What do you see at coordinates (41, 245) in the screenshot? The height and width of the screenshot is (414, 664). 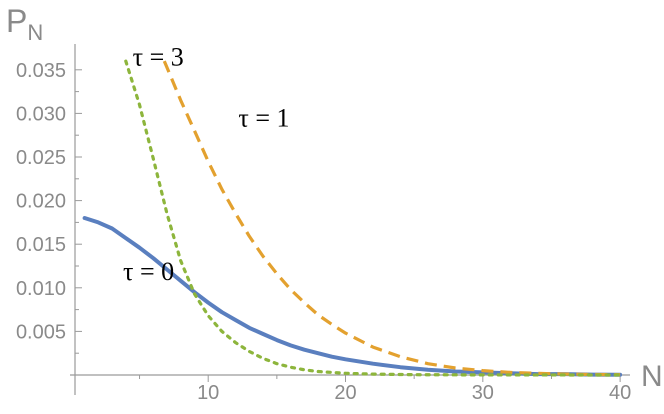 I see `y-tick-label: 0.015` at bounding box center [41, 245].